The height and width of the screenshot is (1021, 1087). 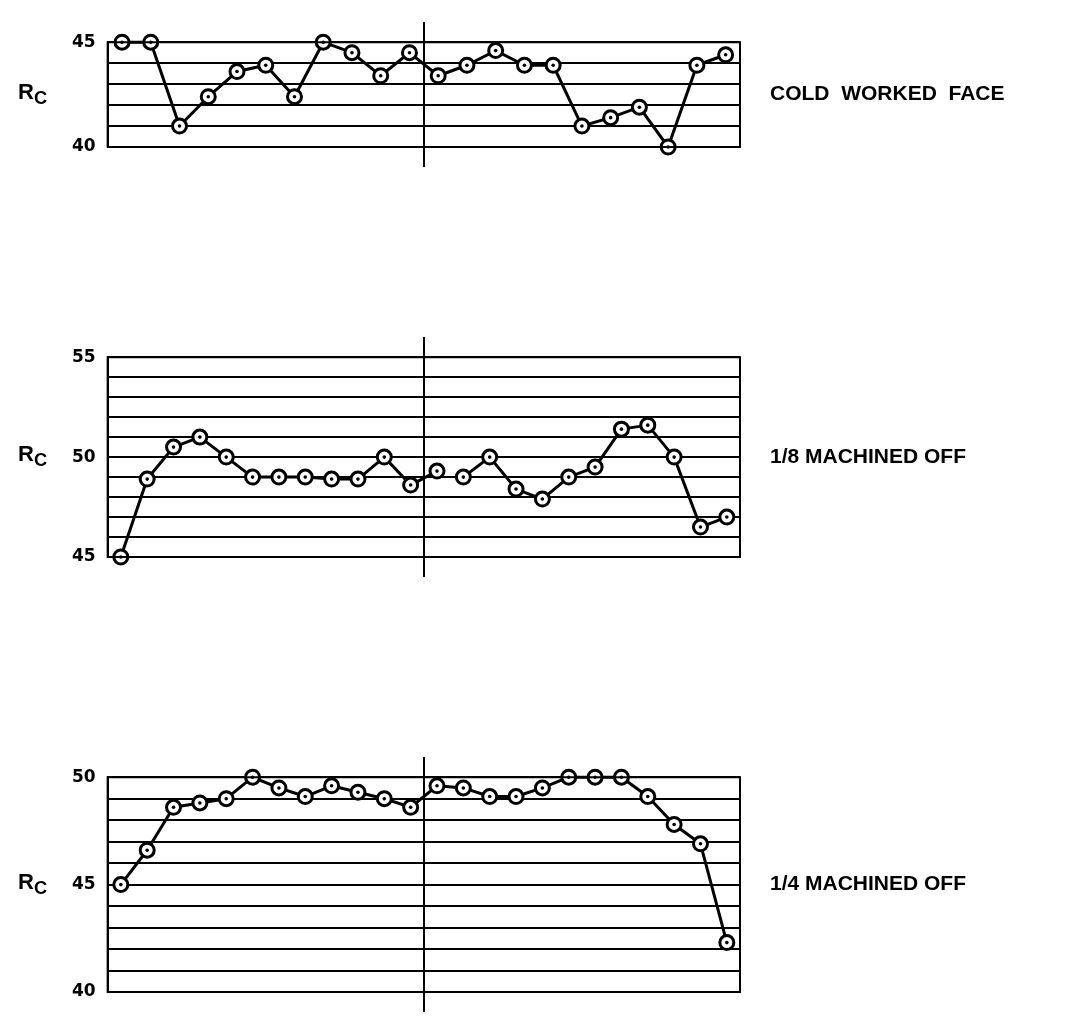 I want to click on text: 1/8 MACHINED OFF, so click(x=868, y=455).